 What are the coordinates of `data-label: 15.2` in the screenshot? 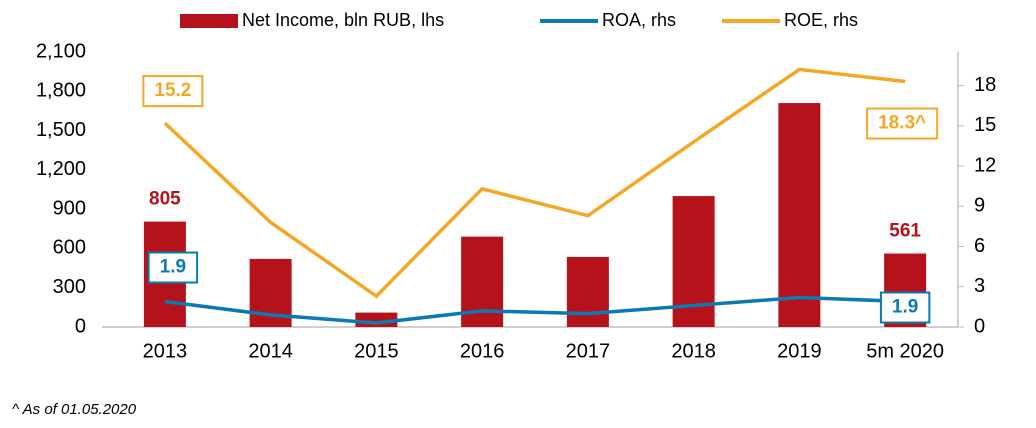 It's located at (172, 90).